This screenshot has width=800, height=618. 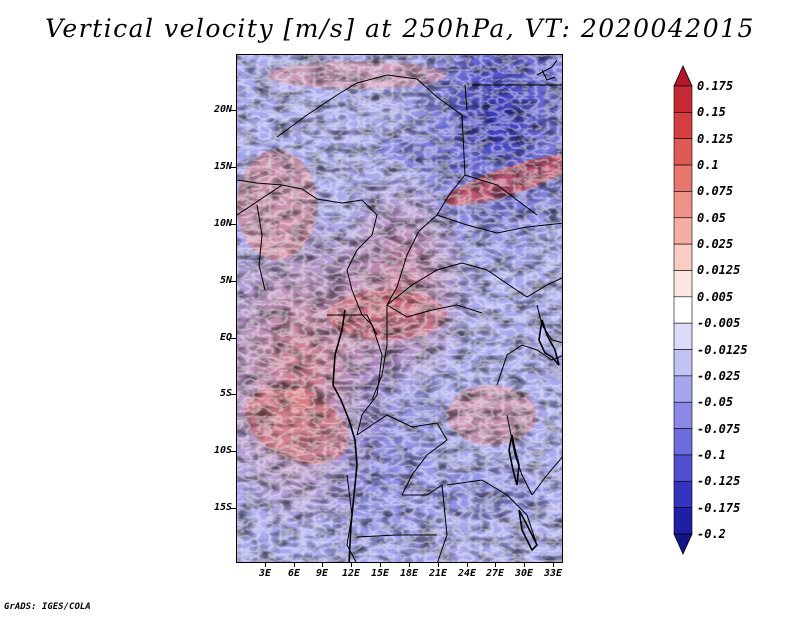 What do you see at coordinates (711, 217) in the screenshot?
I see `colorbar-level-label: 0.05` at bounding box center [711, 217].